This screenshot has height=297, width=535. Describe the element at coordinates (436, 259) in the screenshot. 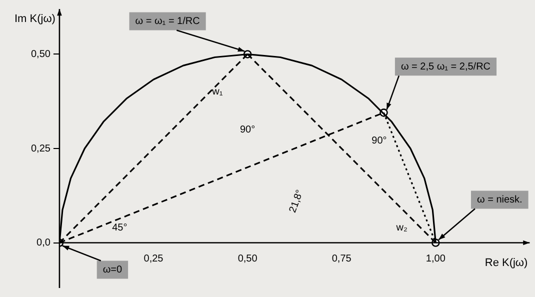

I see `x-tick-label: 1,00` at that location.